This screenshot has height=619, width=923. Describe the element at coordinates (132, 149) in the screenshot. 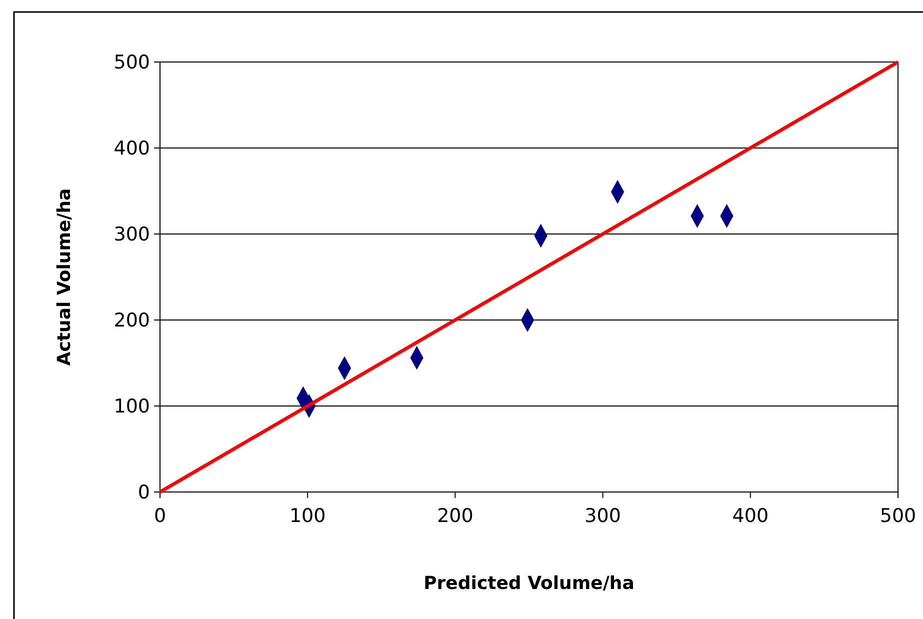

I see `y-tick-label: 400` at that location.